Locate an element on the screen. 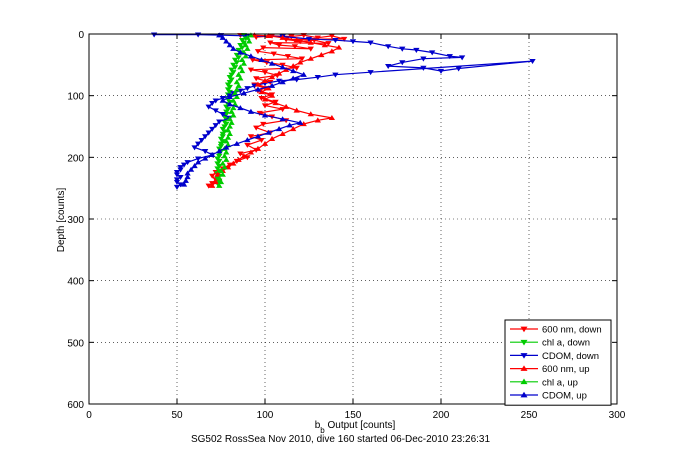  legend-label: CDOM, down is located at coordinates (570, 356).